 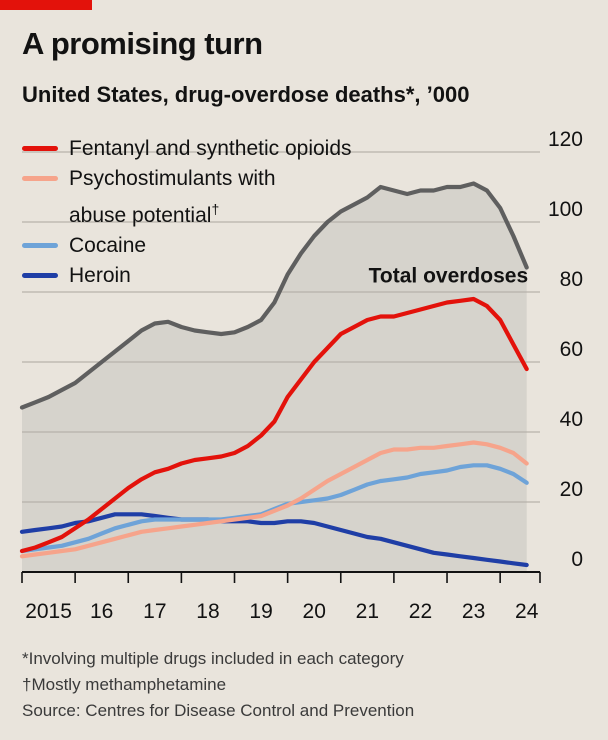 What do you see at coordinates (100, 275) in the screenshot?
I see `legend-label-heroin: Heroin` at bounding box center [100, 275].